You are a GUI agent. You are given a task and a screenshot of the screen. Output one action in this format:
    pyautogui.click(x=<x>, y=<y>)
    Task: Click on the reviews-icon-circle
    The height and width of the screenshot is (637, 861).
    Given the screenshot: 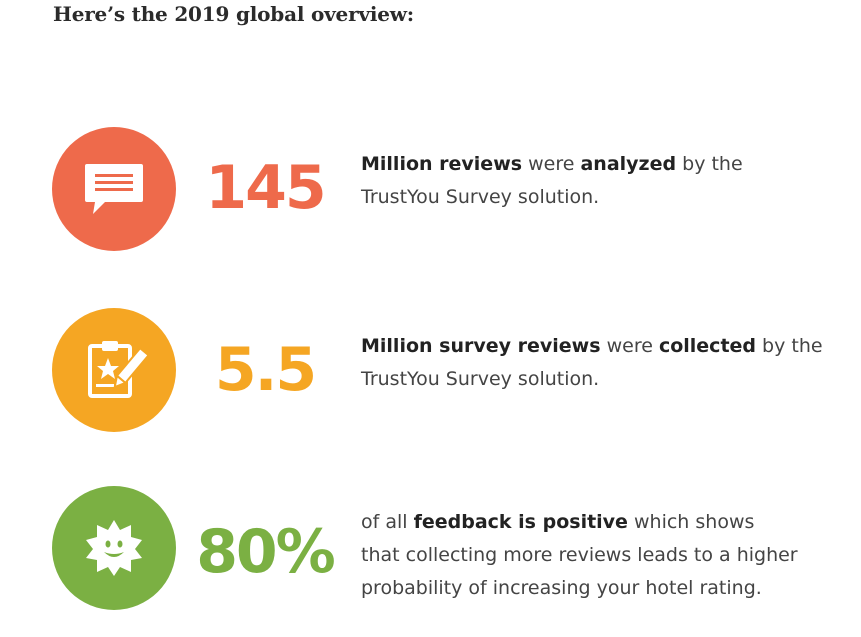 What is the action you would take?
    pyautogui.click(x=114, y=189)
    